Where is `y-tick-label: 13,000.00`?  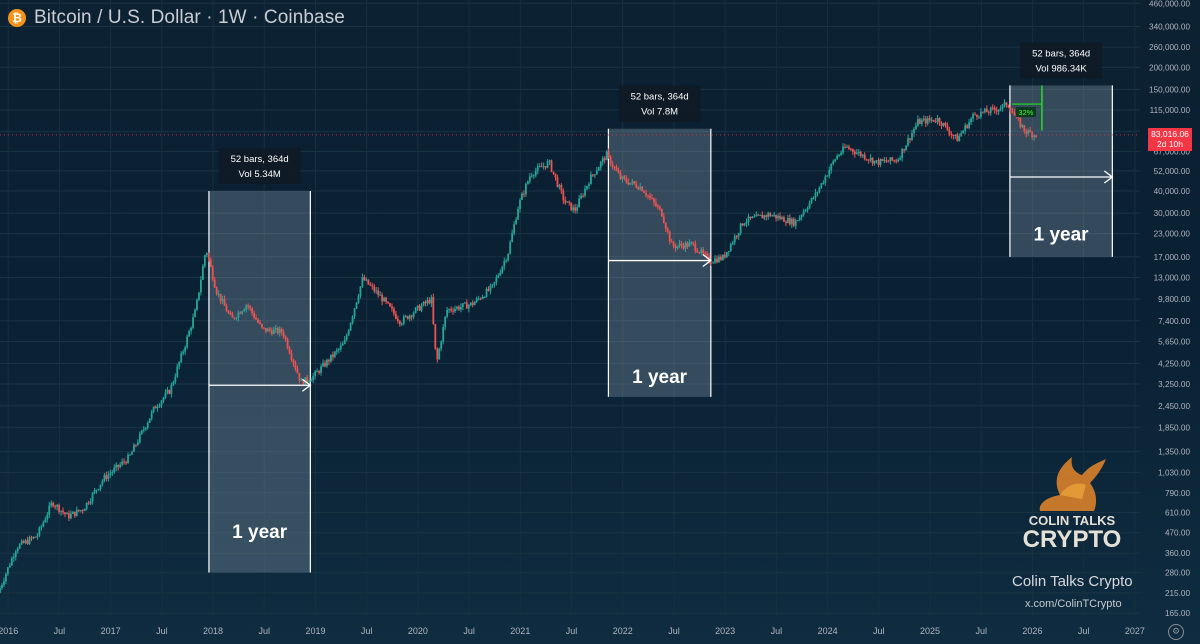 y-tick-label: 13,000.00 is located at coordinates (1172, 277).